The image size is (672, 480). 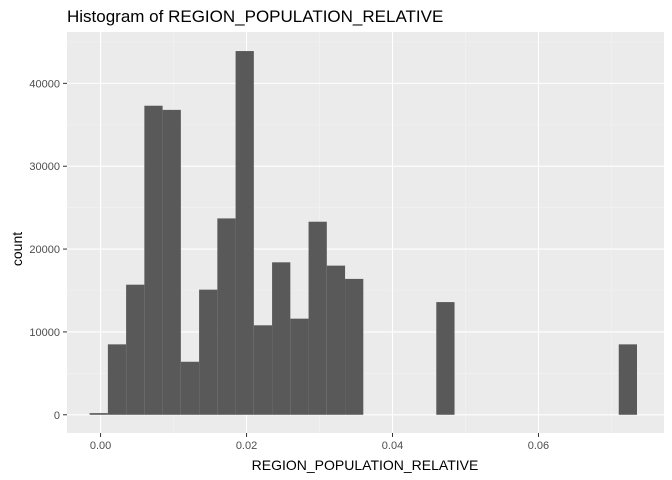 I want to click on x-tick-label: 0.04, so click(x=392, y=446).